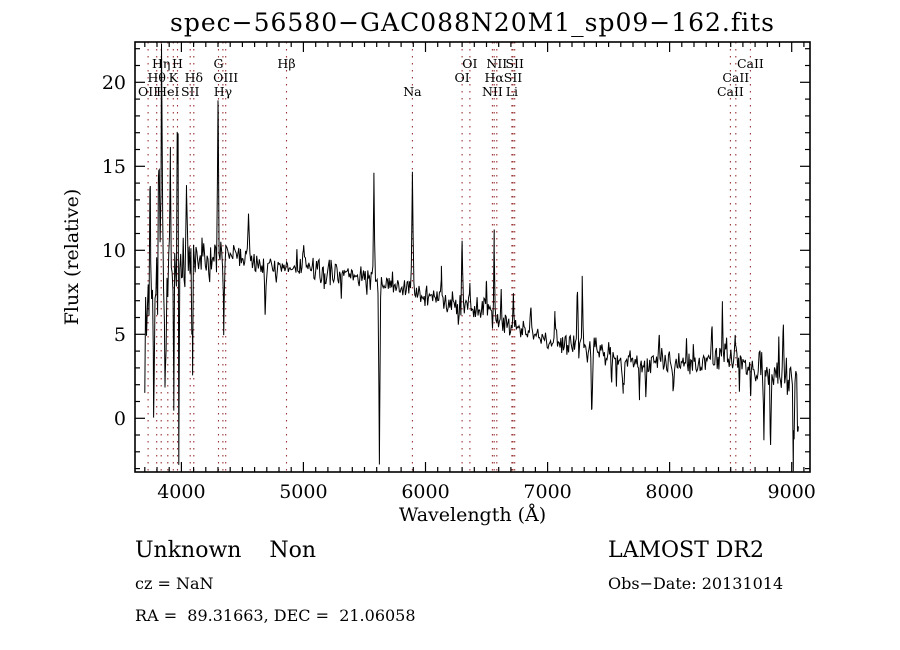 The height and width of the screenshot is (650, 900). I want to click on marker-label: Hα, so click(495, 77).